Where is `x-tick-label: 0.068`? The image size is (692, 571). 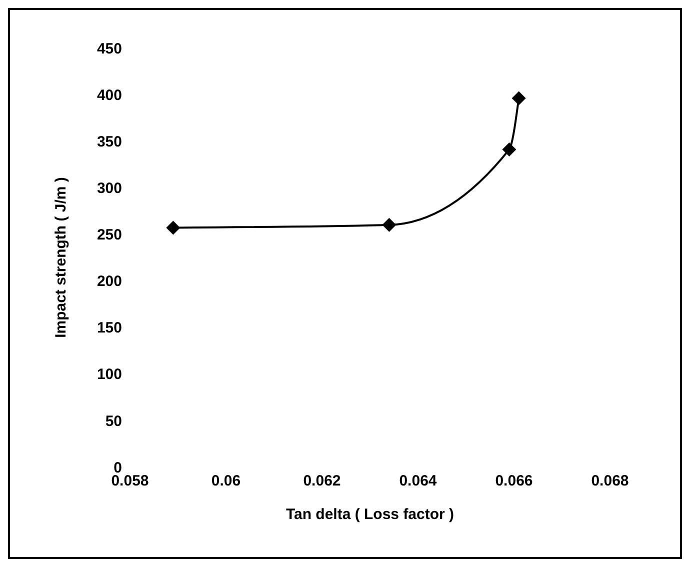
x-tick-label: 0.068 is located at coordinates (610, 481).